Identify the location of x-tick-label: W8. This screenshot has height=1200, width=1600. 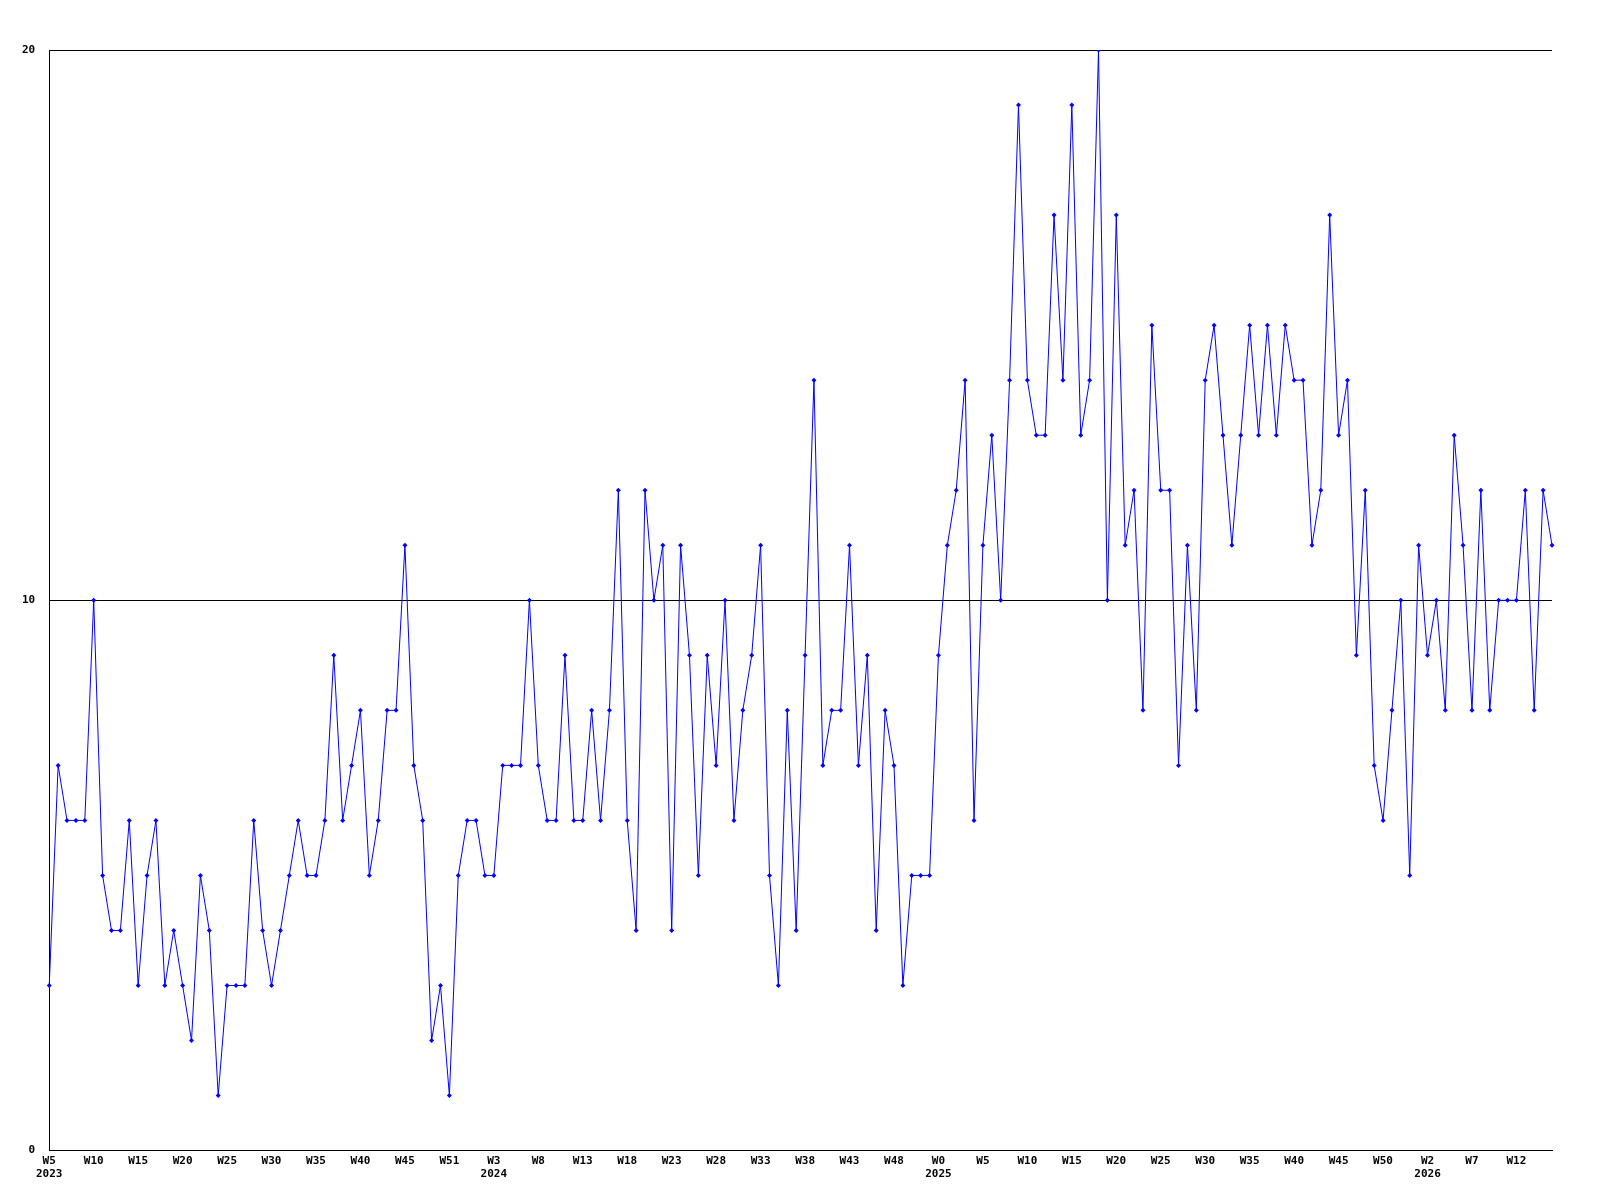
(538, 1161).